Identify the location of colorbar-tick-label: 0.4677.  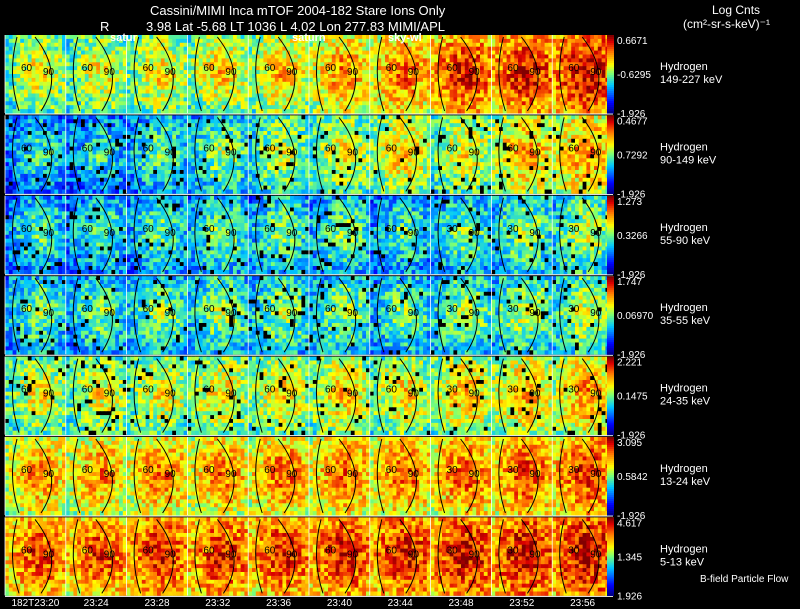
(632, 121).